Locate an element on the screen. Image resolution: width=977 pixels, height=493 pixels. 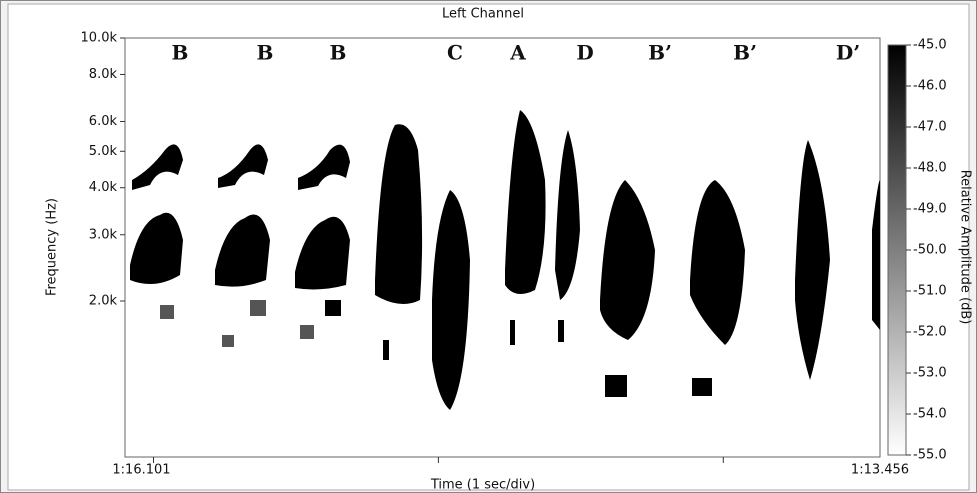
chart-title: Left Channel is located at coordinates (483, 14).